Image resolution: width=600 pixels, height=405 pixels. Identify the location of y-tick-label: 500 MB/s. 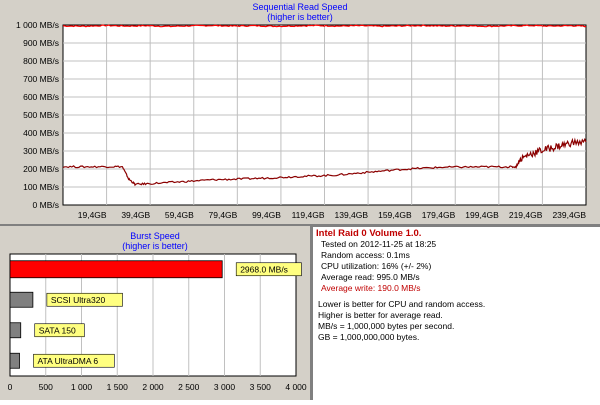
(41, 115).